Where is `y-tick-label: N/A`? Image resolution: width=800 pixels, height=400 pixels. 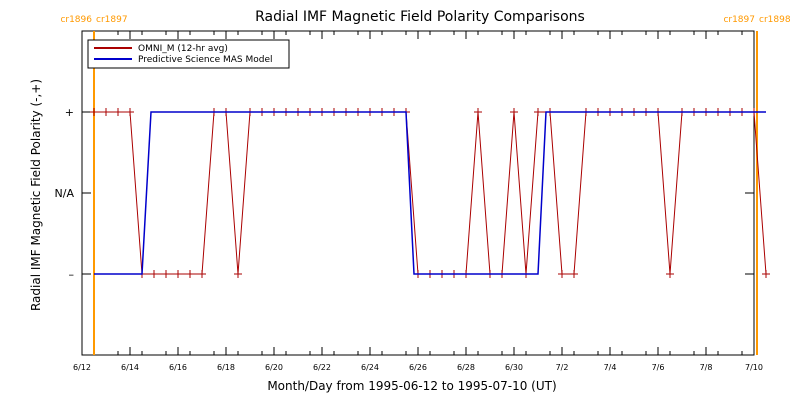
y-tick-label: N/A is located at coordinates (65, 193).